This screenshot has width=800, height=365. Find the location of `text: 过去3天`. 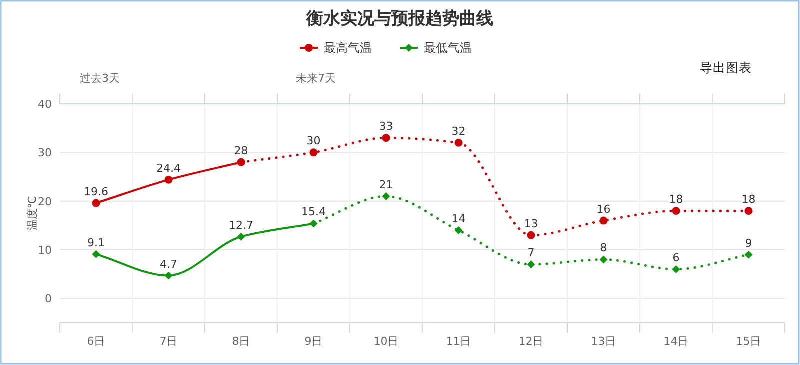

text: 过去3天 is located at coordinates (100, 78).